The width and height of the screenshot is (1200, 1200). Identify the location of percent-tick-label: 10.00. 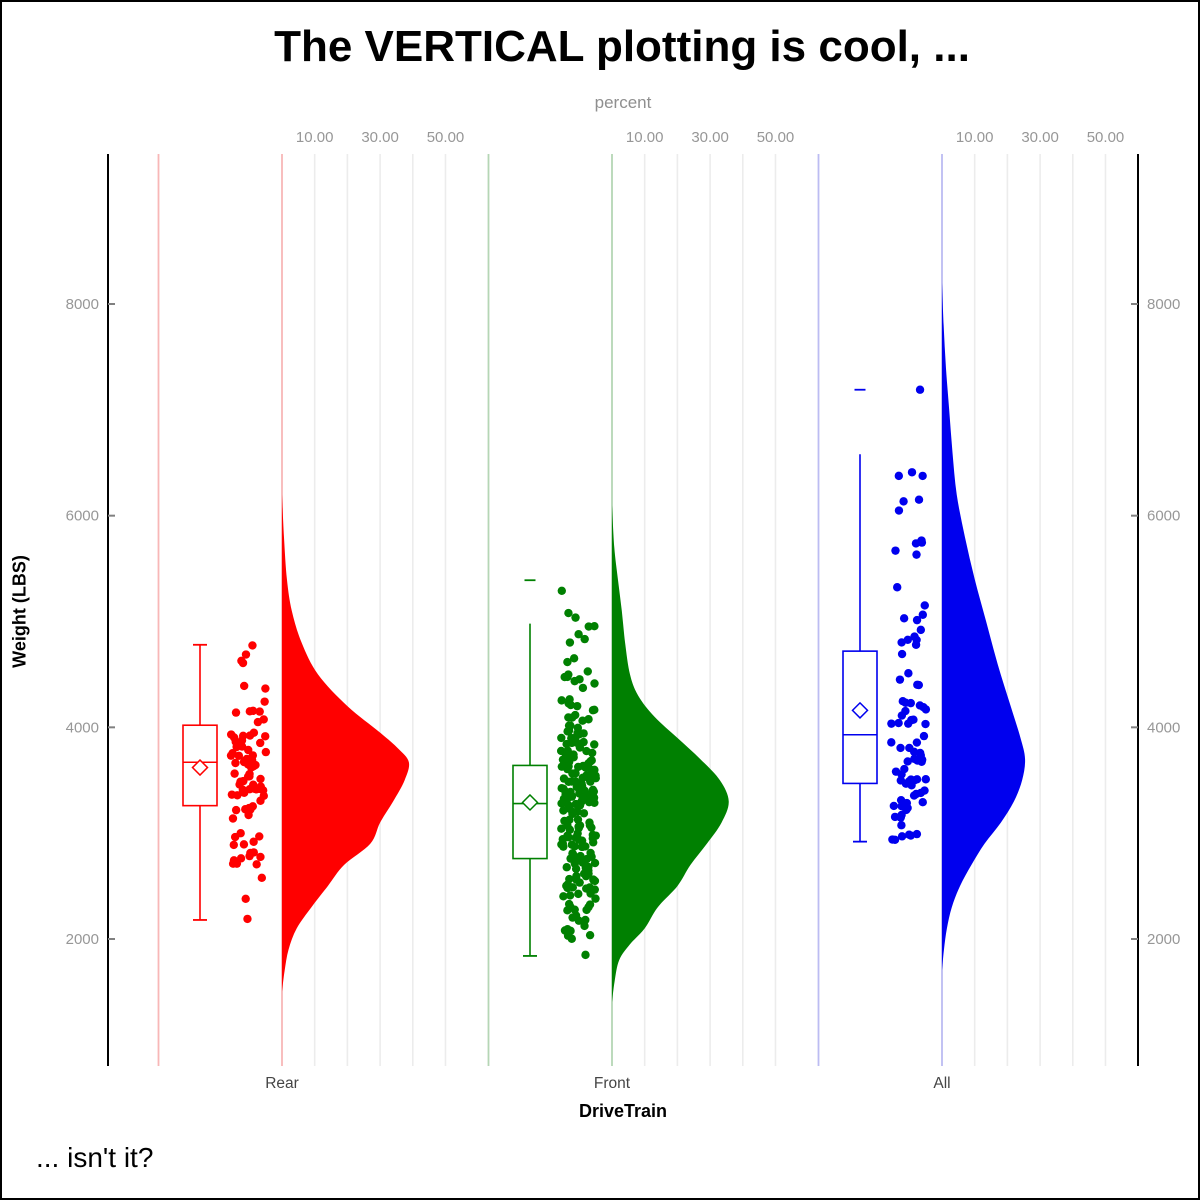
(315, 137).